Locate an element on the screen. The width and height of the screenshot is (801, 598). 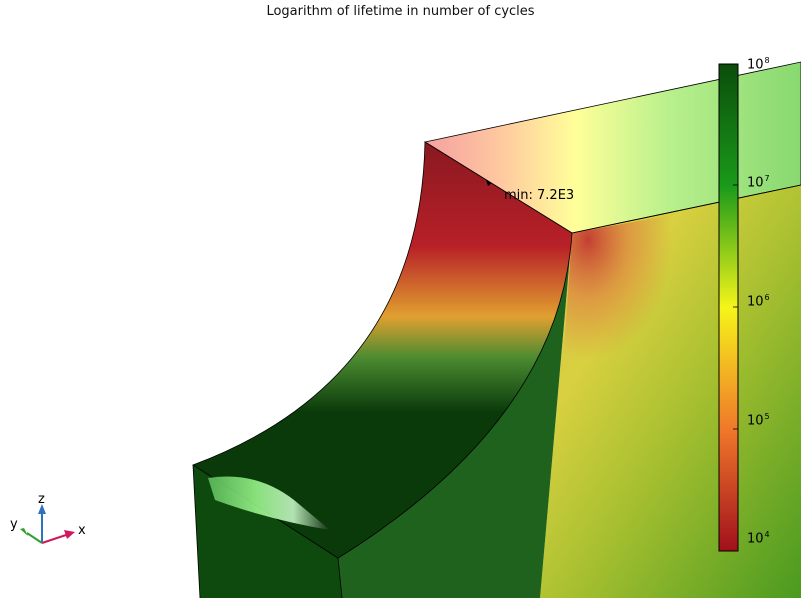
axis-z-label: z is located at coordinates (41, 499).